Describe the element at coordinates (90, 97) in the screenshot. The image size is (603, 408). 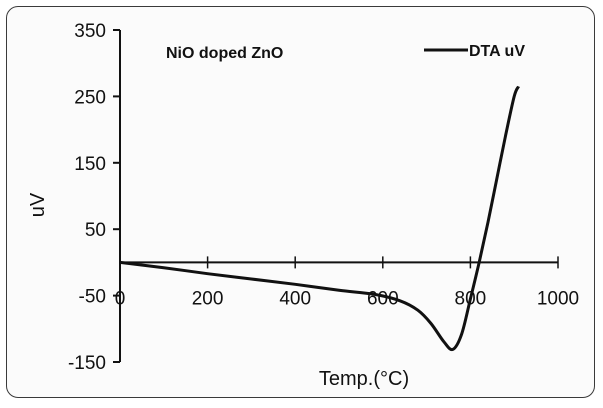
I see `y-tick-label: 250` at that location.